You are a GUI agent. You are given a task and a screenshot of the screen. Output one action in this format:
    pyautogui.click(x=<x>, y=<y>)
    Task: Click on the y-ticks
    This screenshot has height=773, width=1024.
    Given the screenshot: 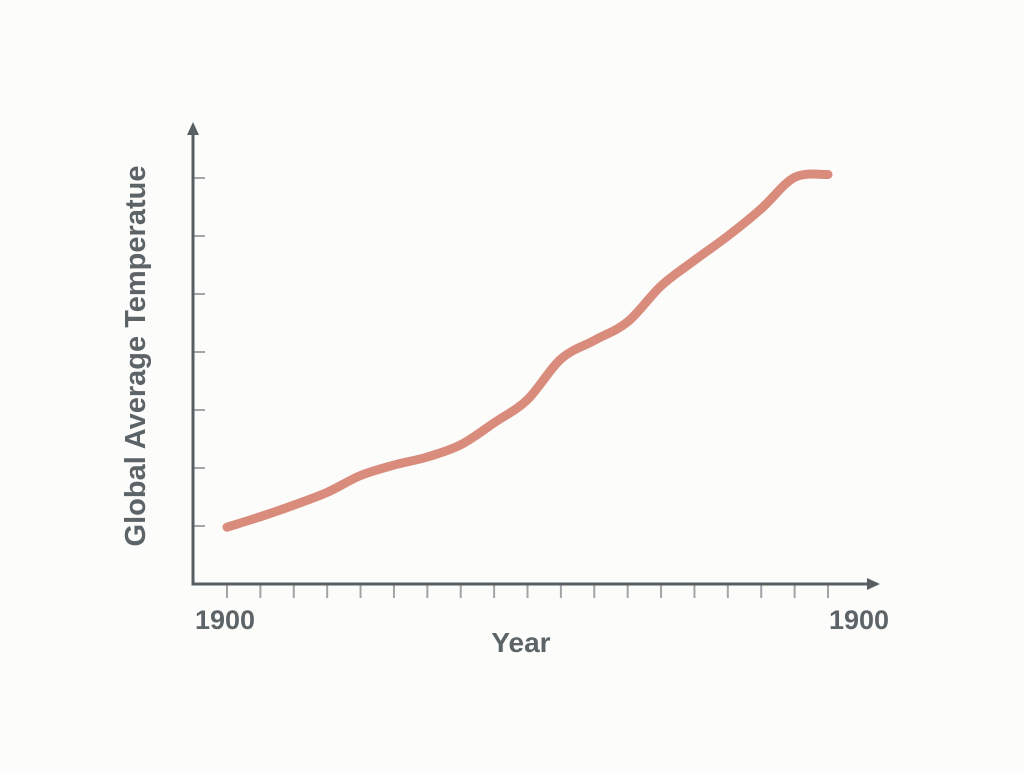 What is the action you would take?
    pyautogui.click(x=199, y=352)
    